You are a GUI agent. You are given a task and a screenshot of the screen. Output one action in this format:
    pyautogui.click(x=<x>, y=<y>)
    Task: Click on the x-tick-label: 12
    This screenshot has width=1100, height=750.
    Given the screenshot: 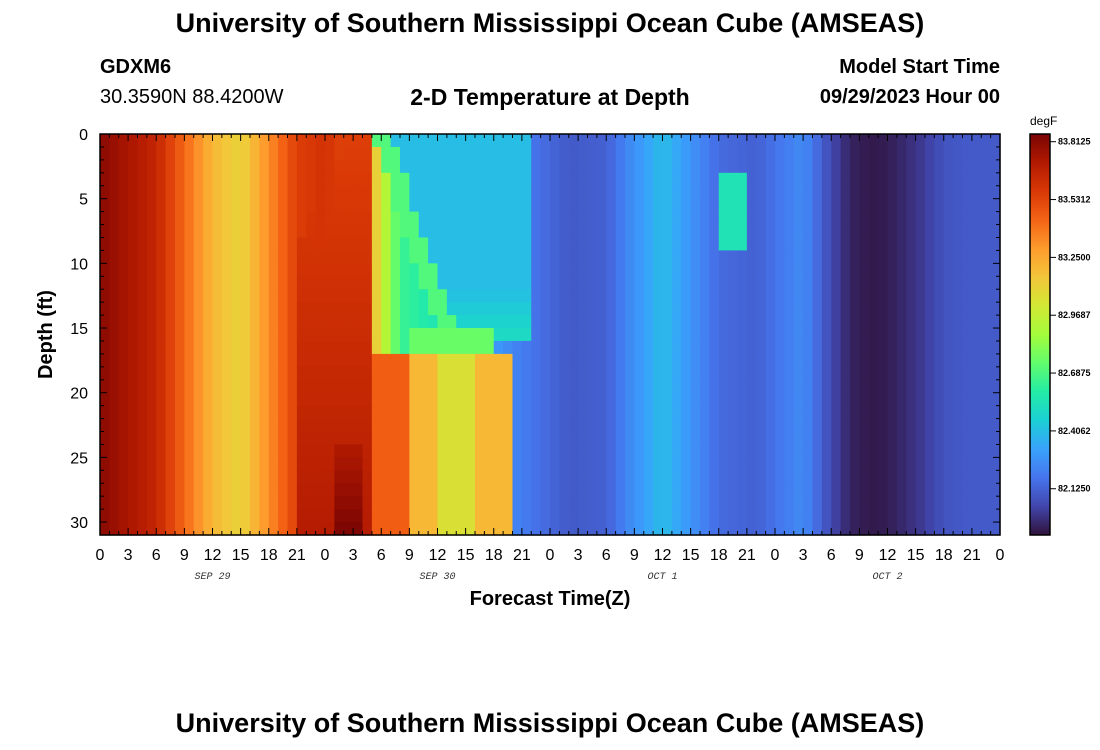 What is the action you would take?
    pyautogui.click(x=663, y=555)
    